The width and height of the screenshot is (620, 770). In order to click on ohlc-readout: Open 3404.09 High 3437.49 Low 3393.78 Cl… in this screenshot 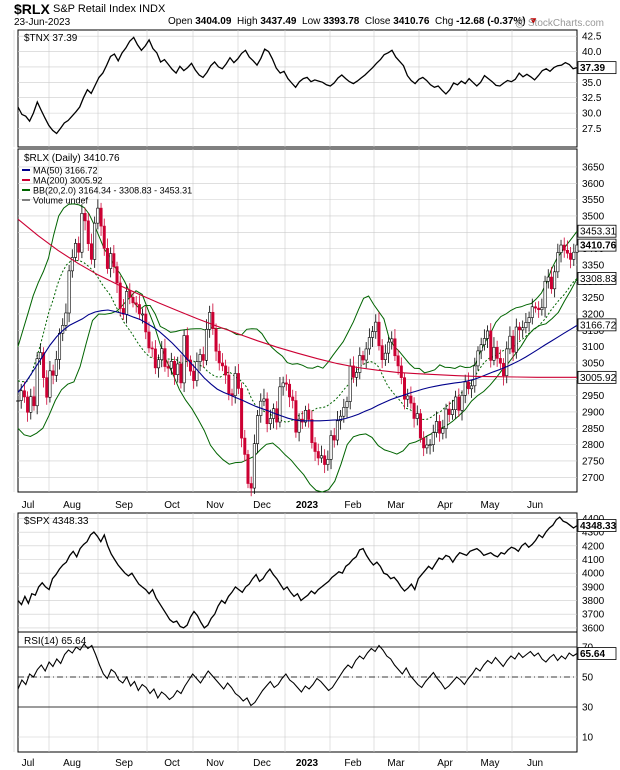, I will do `click(353, 21)`.